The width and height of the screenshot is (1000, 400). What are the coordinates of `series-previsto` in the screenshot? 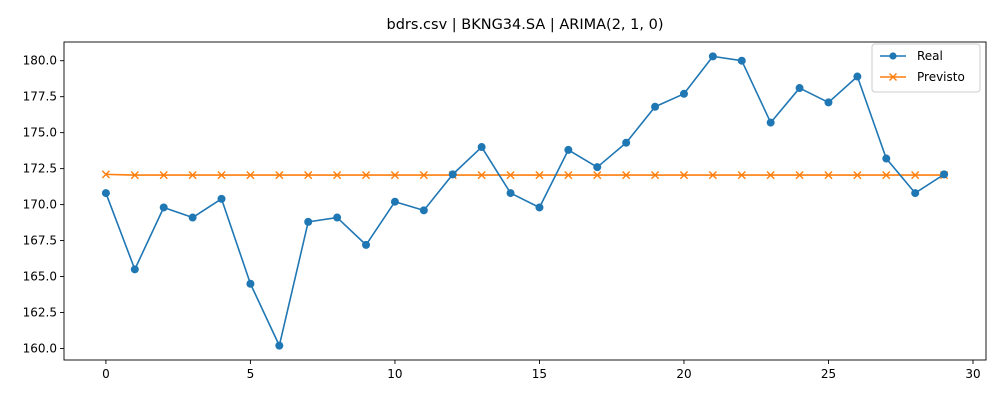 It's located at (525, 175).